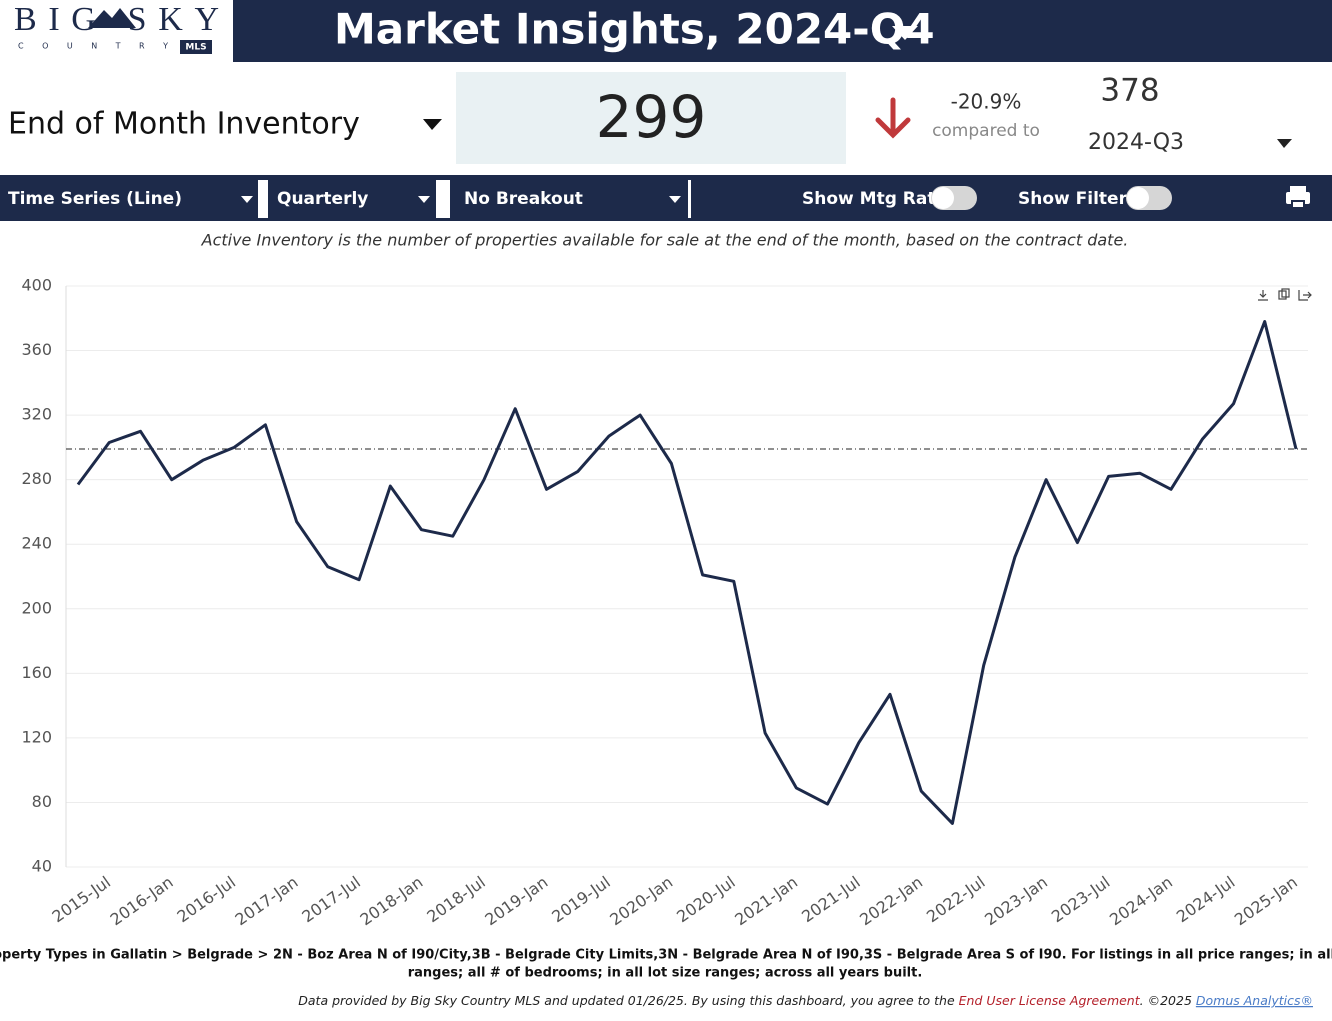 The height and width of the screenshot is (1021, 1332). I want to click on x-tick-label: 2020-Jul, so click(706, 899).